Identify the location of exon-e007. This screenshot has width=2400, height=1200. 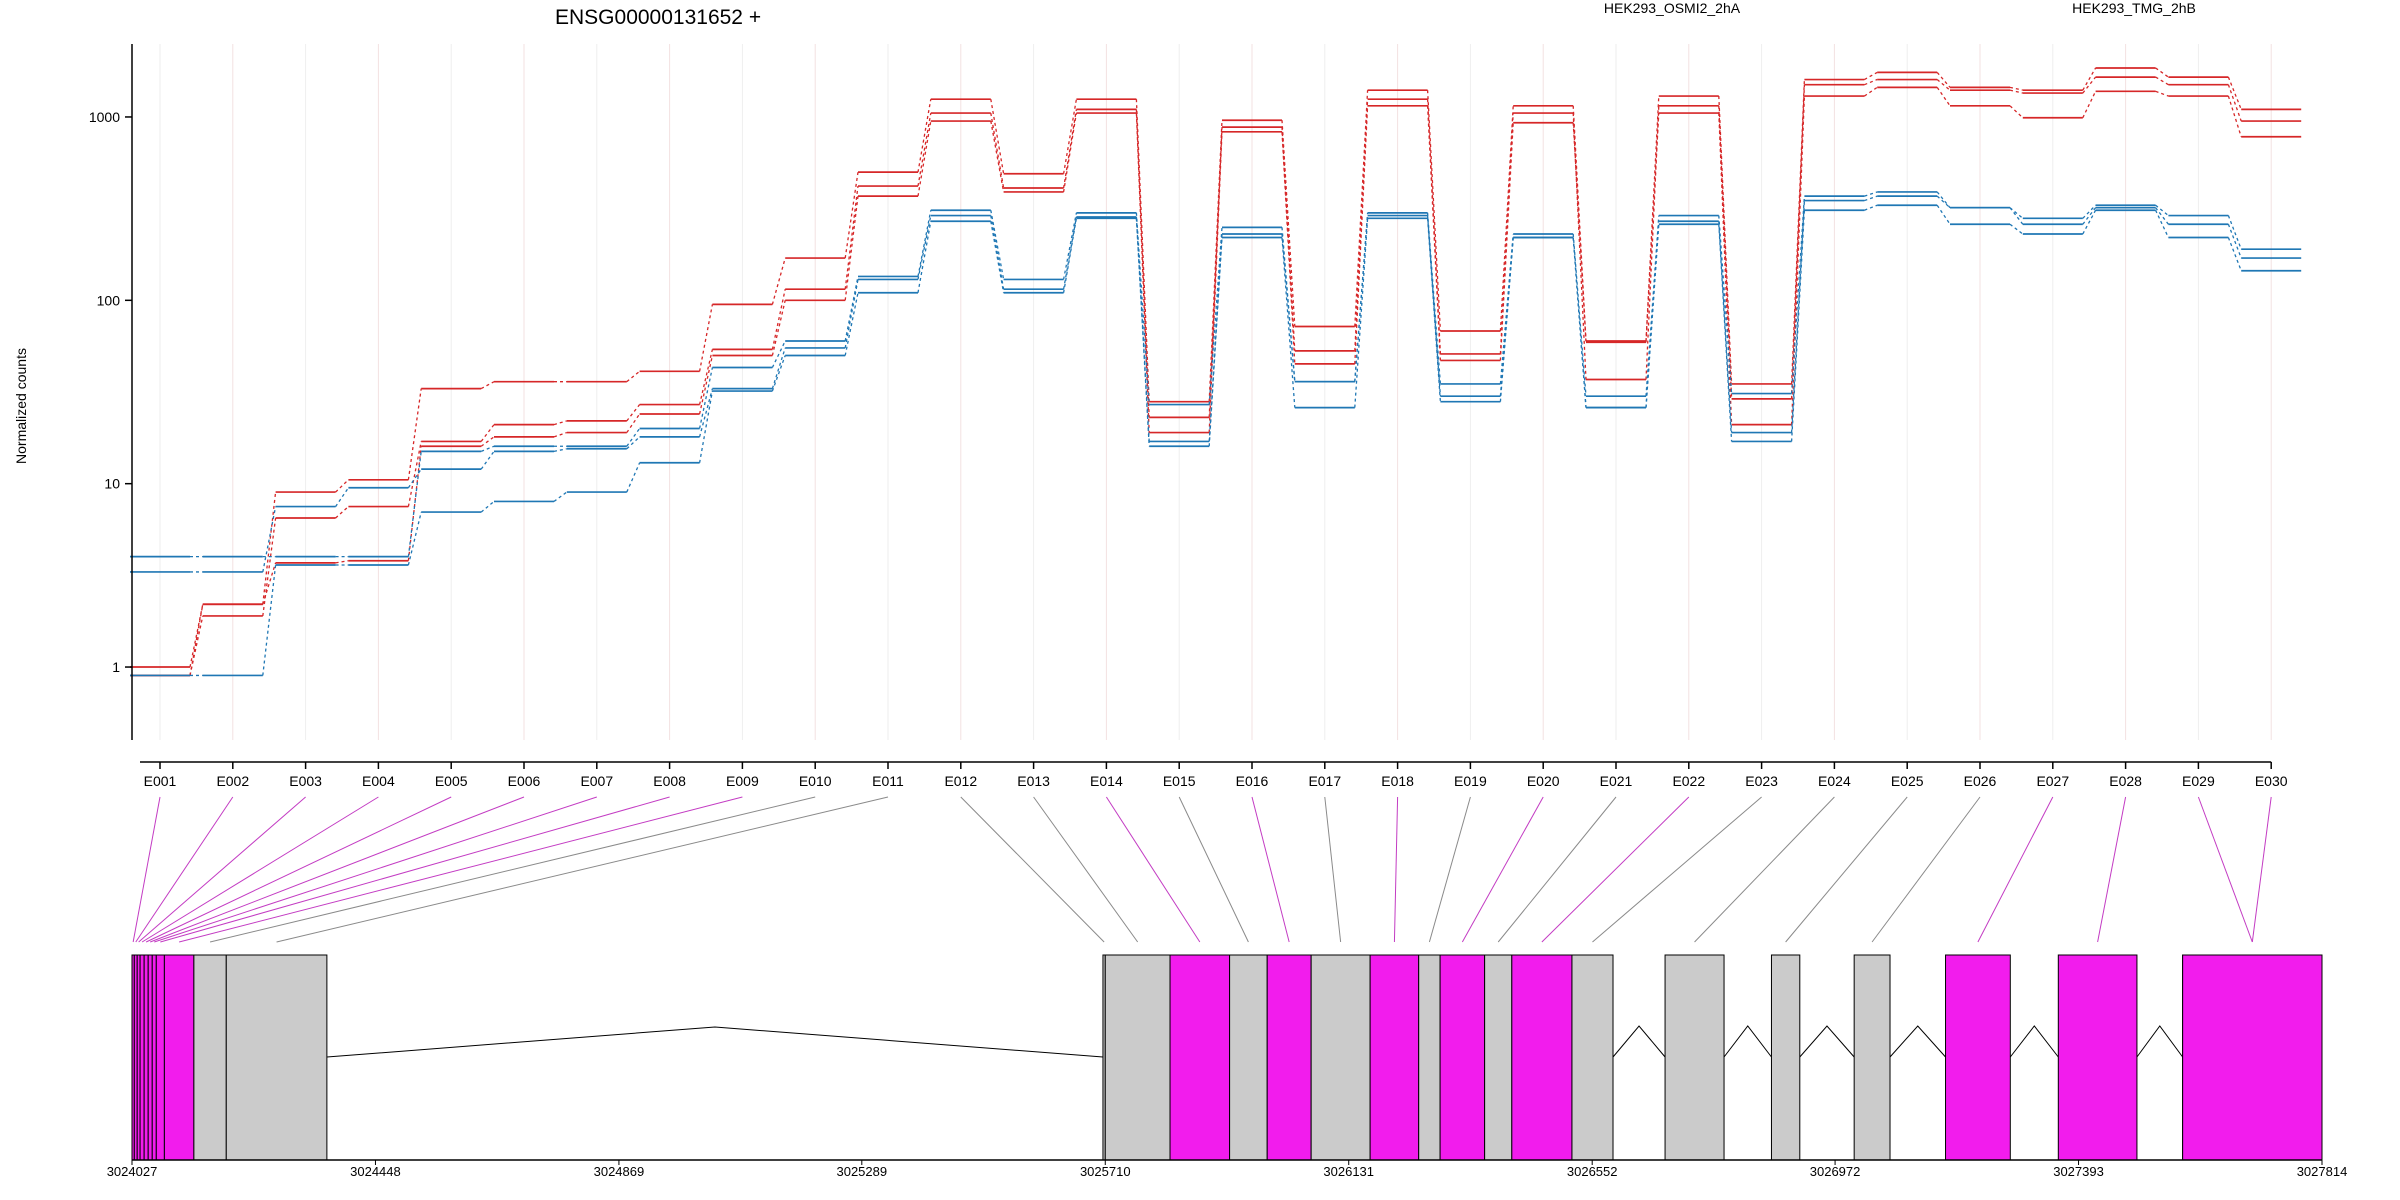
(154, 1057).